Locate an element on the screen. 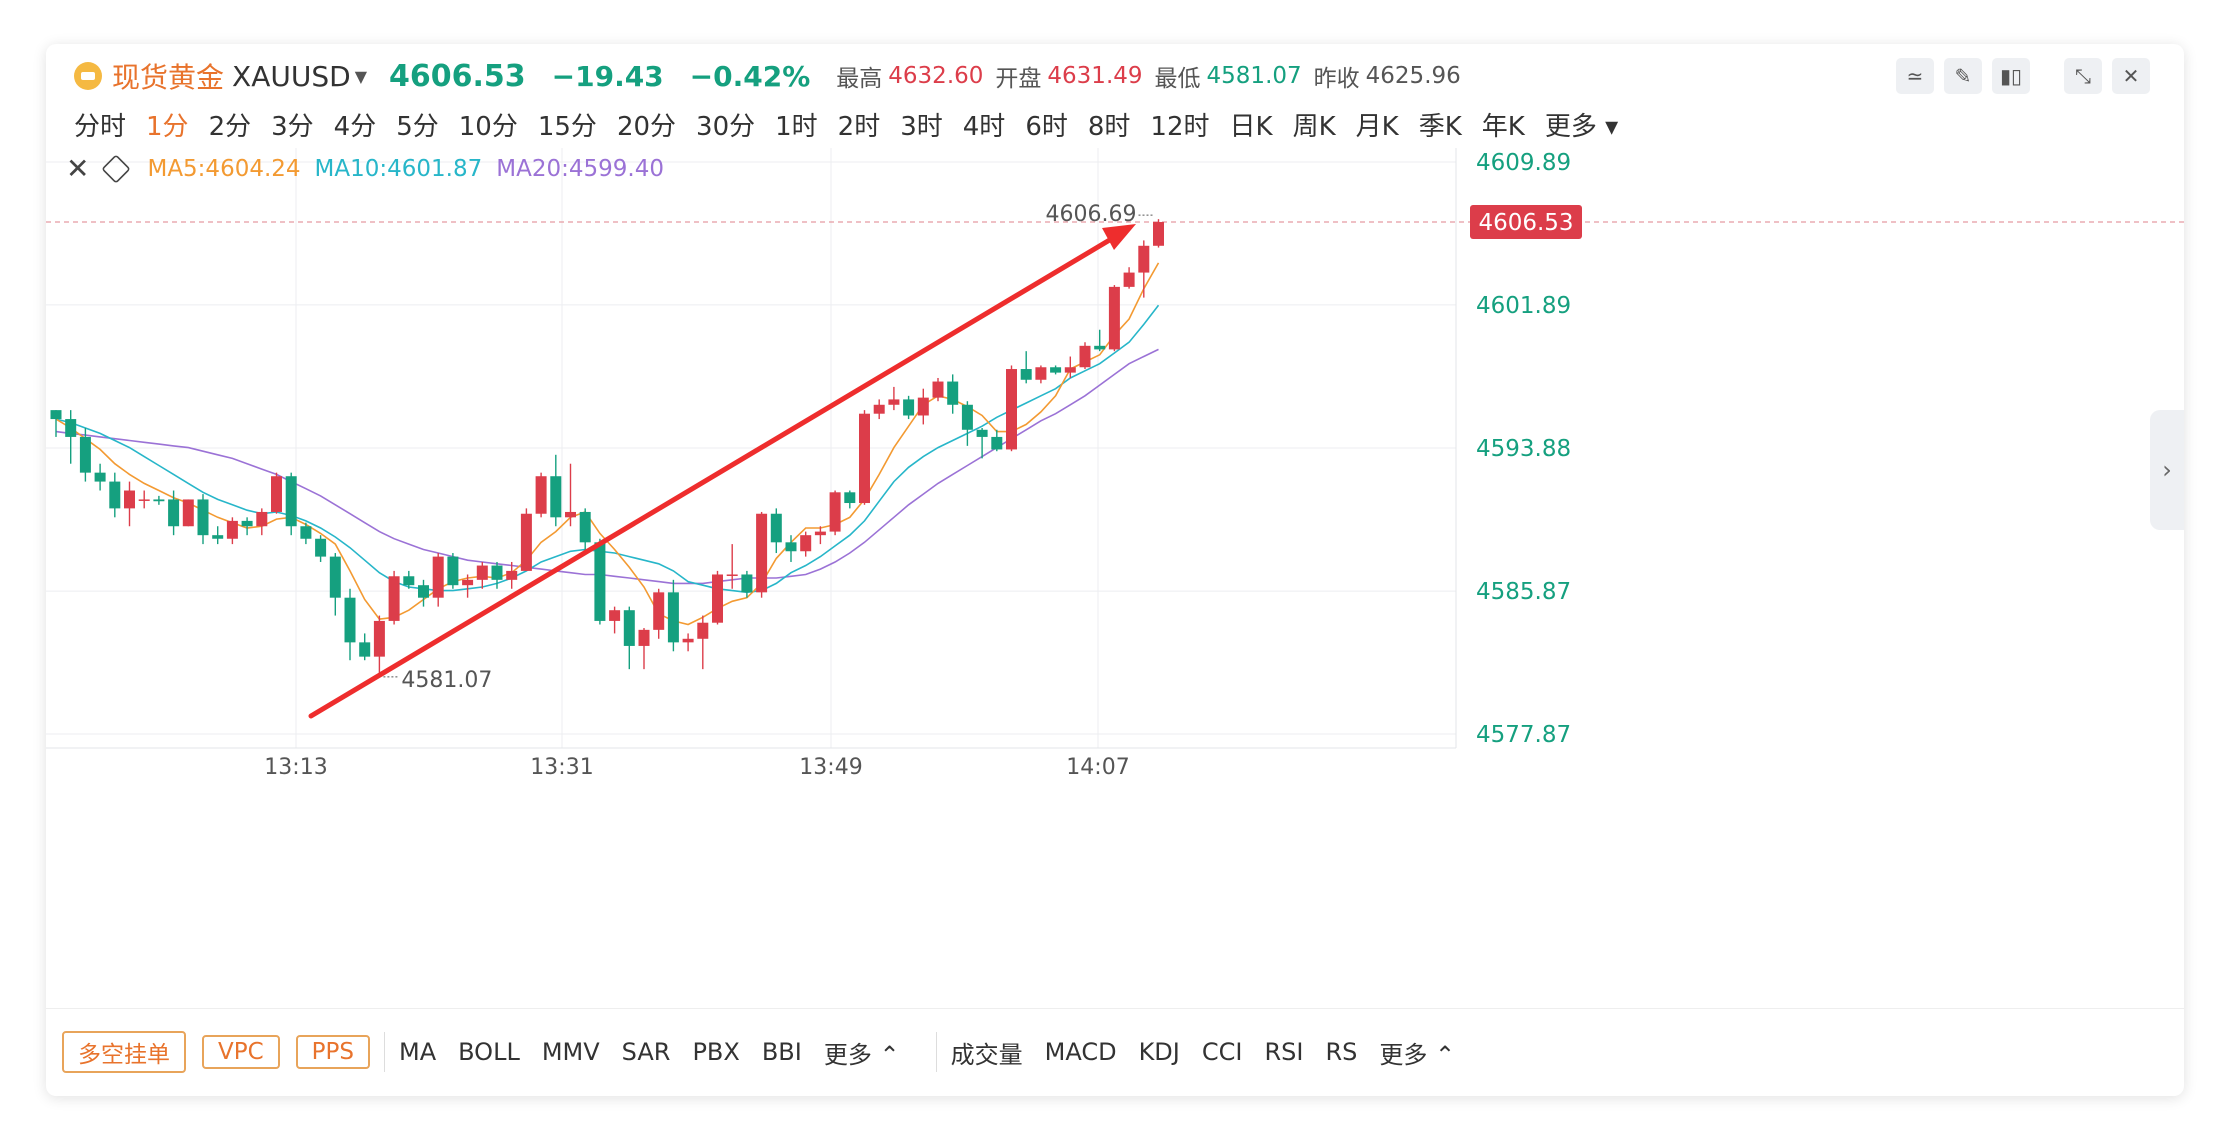 The height and width of the screenshot is (1144, 2230). period-tab: 30分 is located at coordinates (726, 126).